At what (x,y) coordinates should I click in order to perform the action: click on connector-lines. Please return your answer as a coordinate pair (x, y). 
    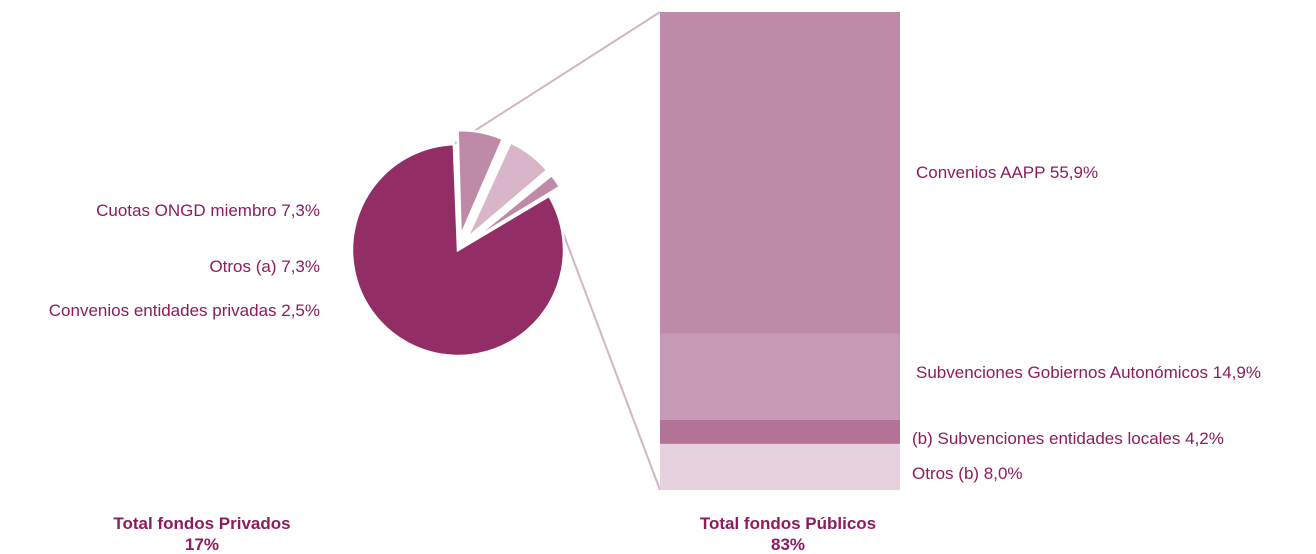
    Looking at the image, I should click on (557, 251).